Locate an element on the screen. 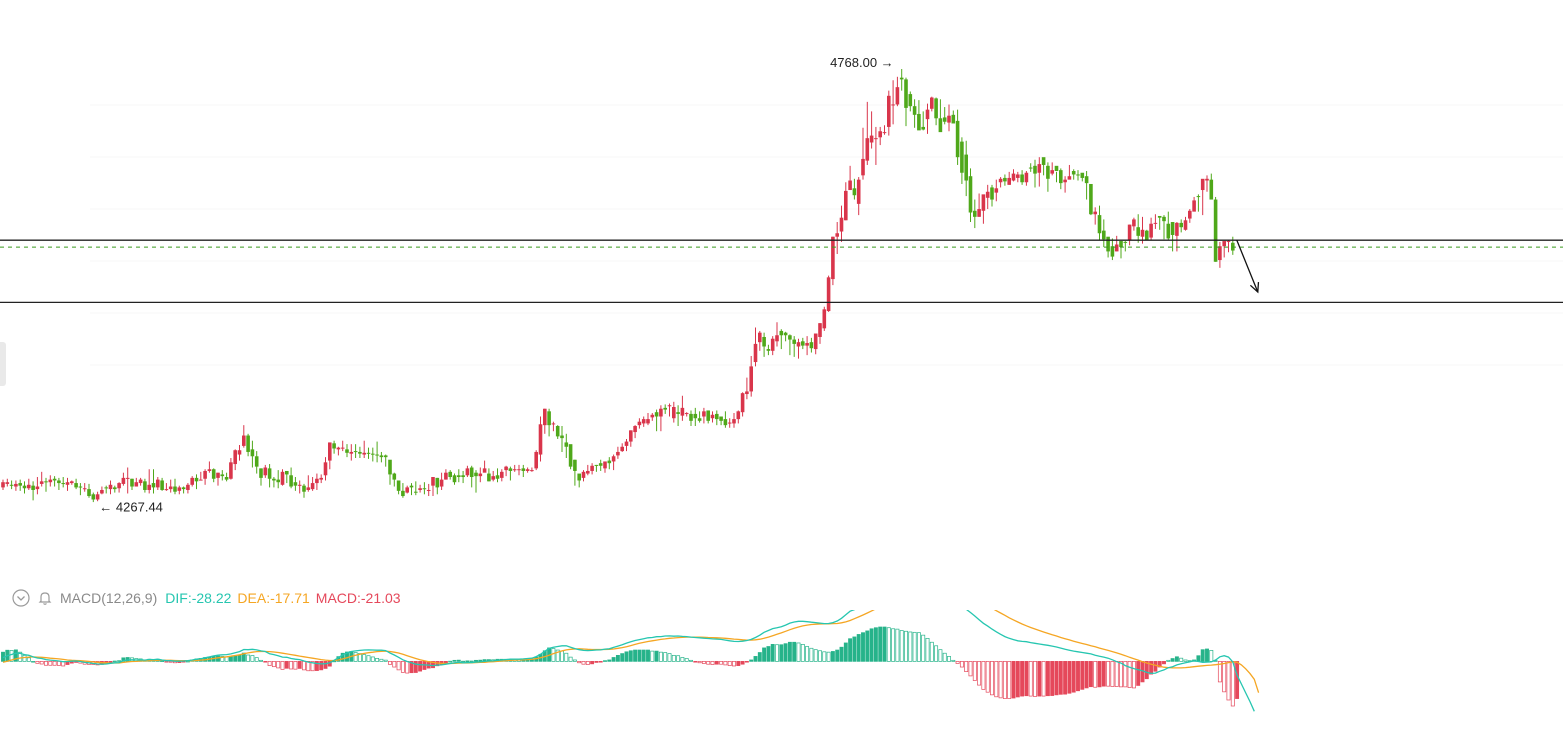 The width and height of the screenshot is (1563, 734). macd-histogram is located at coordinates (620, 666).